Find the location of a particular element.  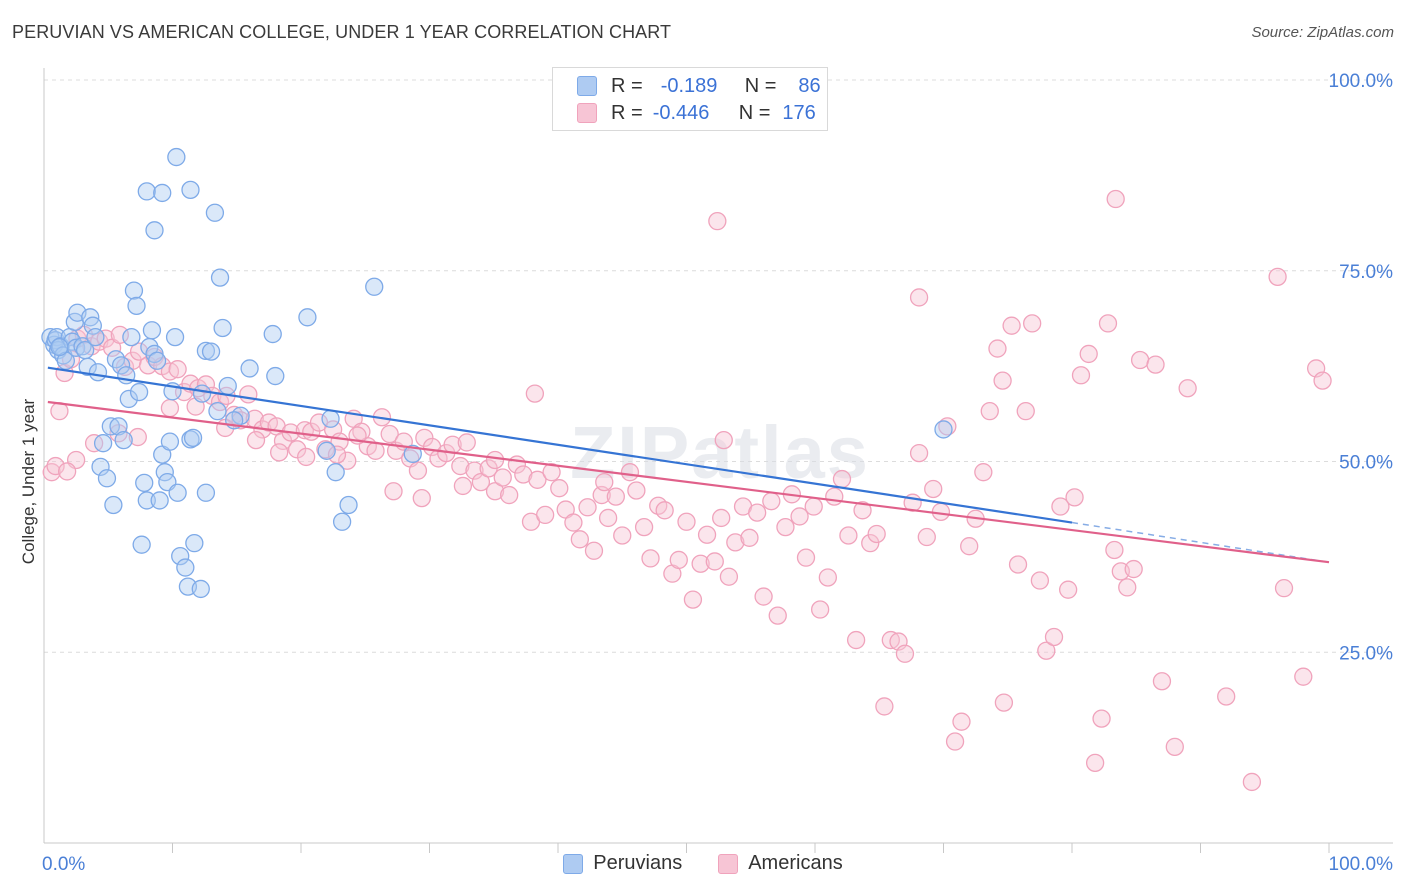

y-tick-label: 75.0% is located at coordinates (1366, 272).